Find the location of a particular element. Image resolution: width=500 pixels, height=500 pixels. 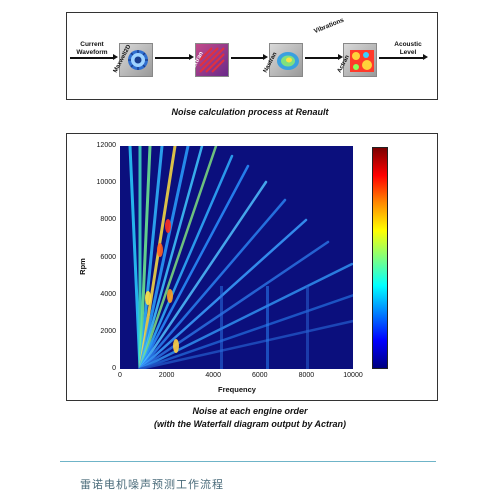

vibration-mesh-icon is located at coordinates (288, 61).